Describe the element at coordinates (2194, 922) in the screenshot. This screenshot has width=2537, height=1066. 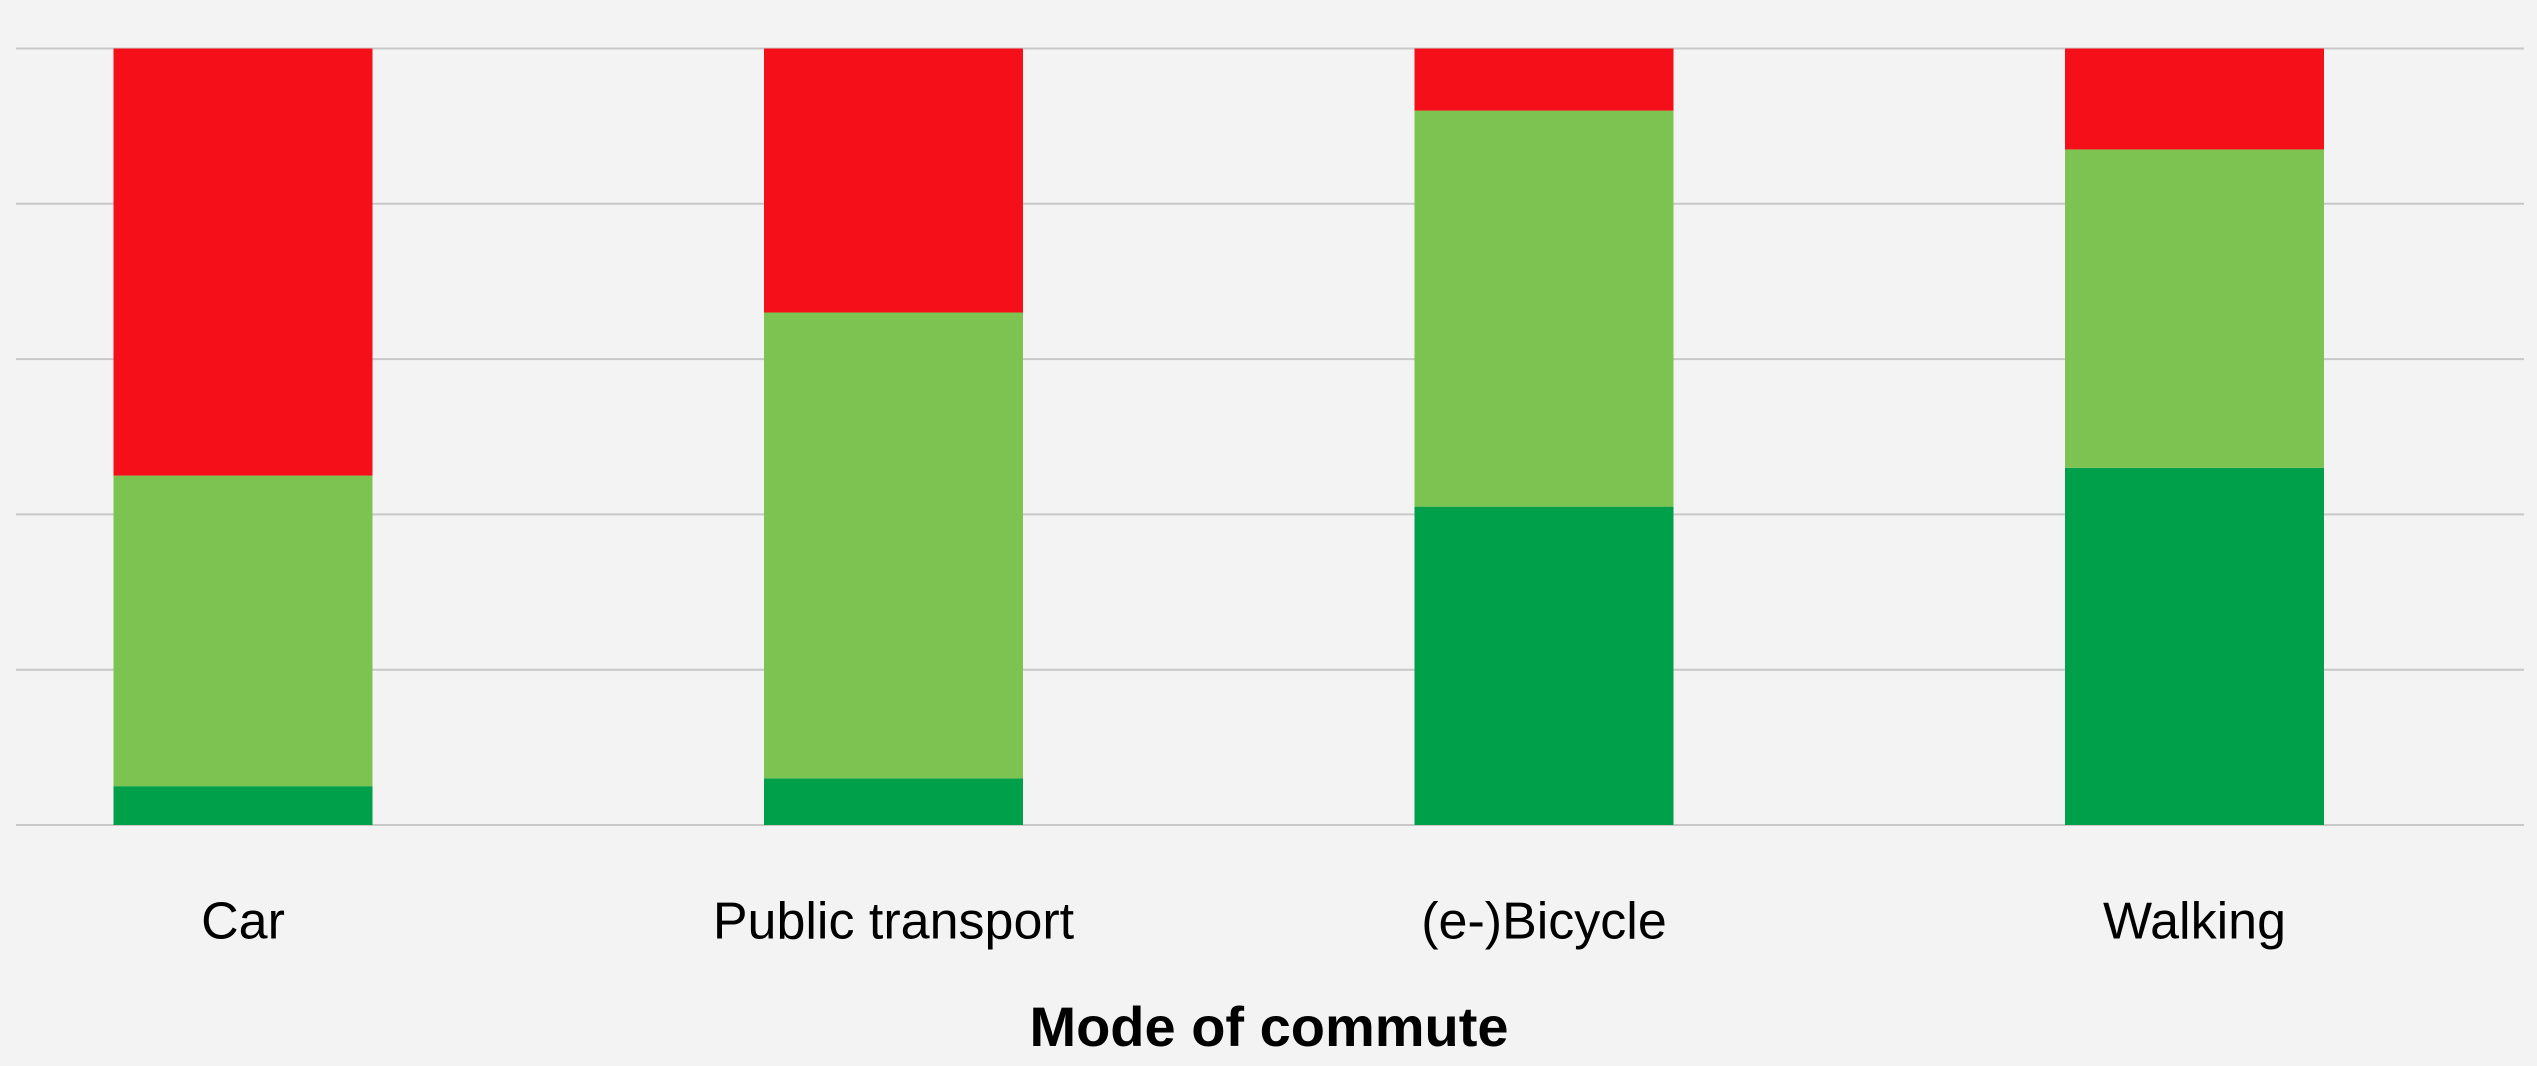
I see `x-tick-label: Walking` at that location.